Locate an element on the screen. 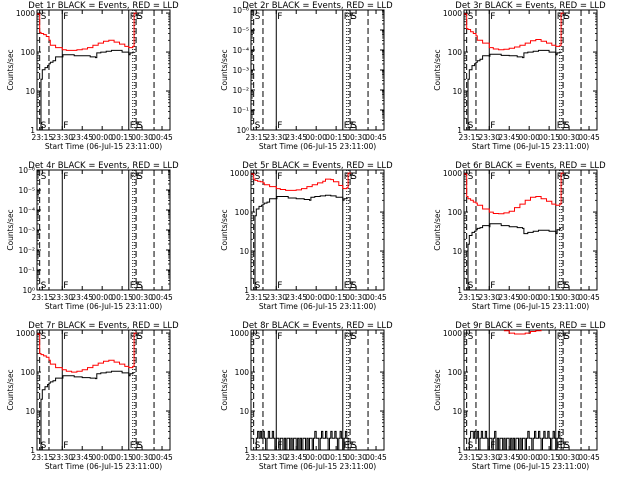 The width and height of the screenshot is (640, 480). panel-title: Det 3r BLACK = Events, RED = LLD is located at coordinates (530, 6).